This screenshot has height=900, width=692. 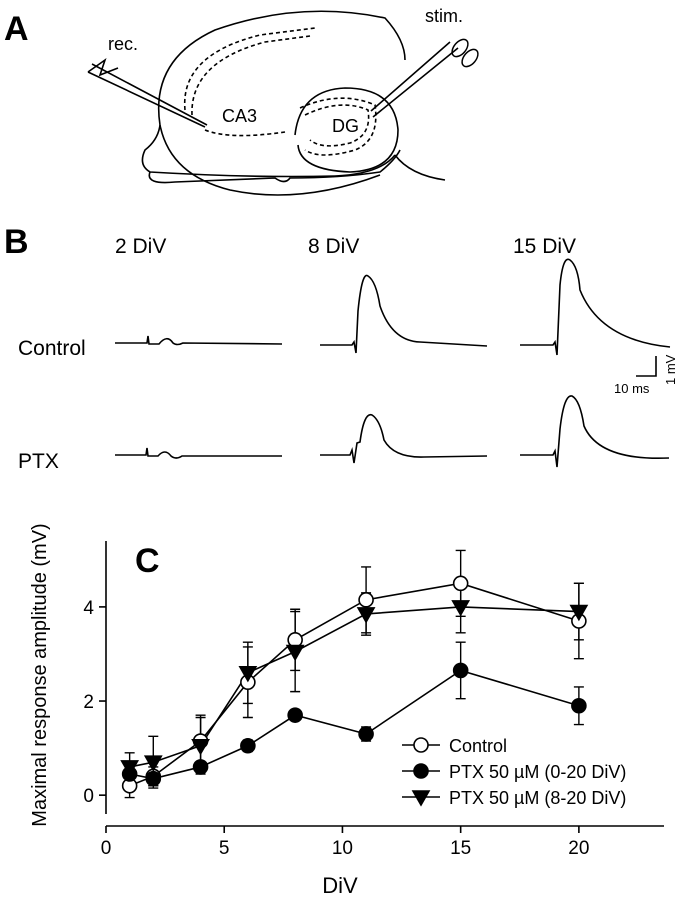 What do you see at coordinates (88, 702) in the screenshot?
I see `y-tick-label: 2` at bounding box center [88, 702].